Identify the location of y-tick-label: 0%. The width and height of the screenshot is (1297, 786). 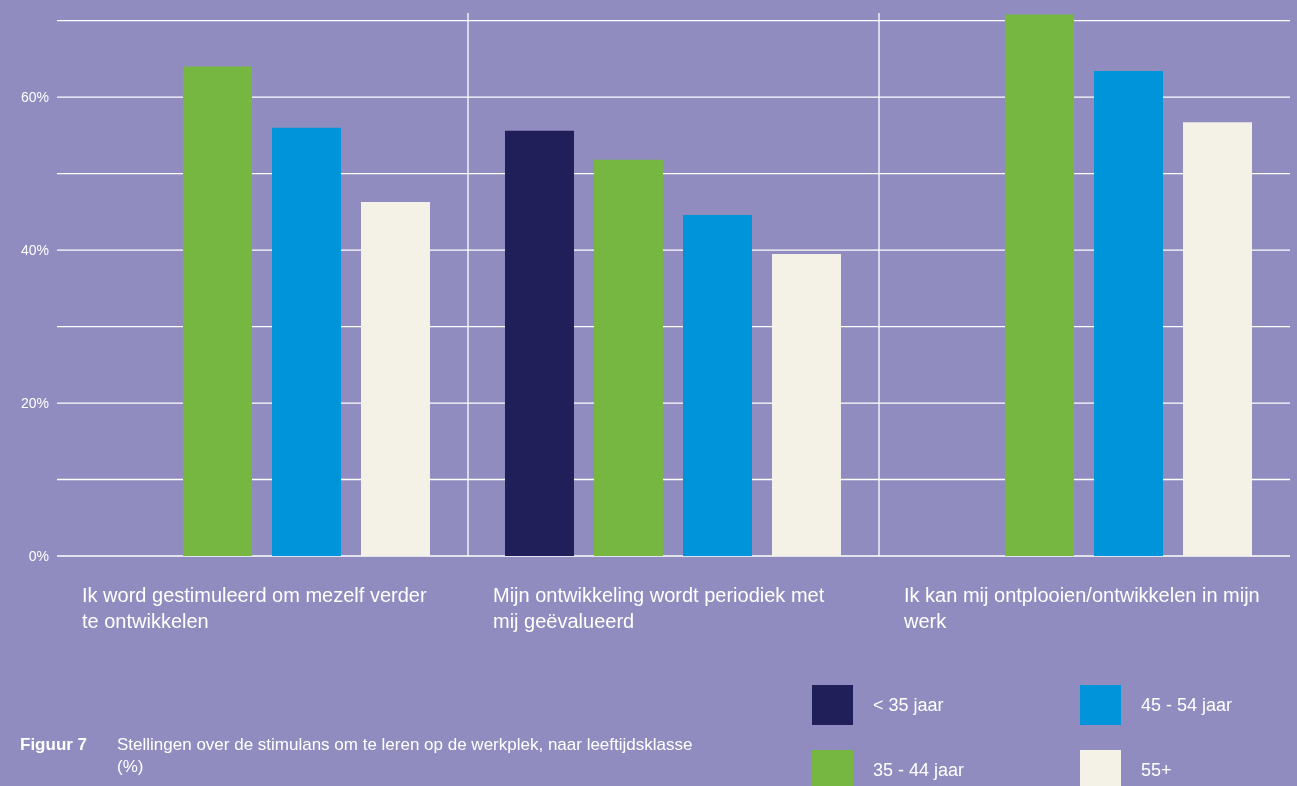
(38, 555).